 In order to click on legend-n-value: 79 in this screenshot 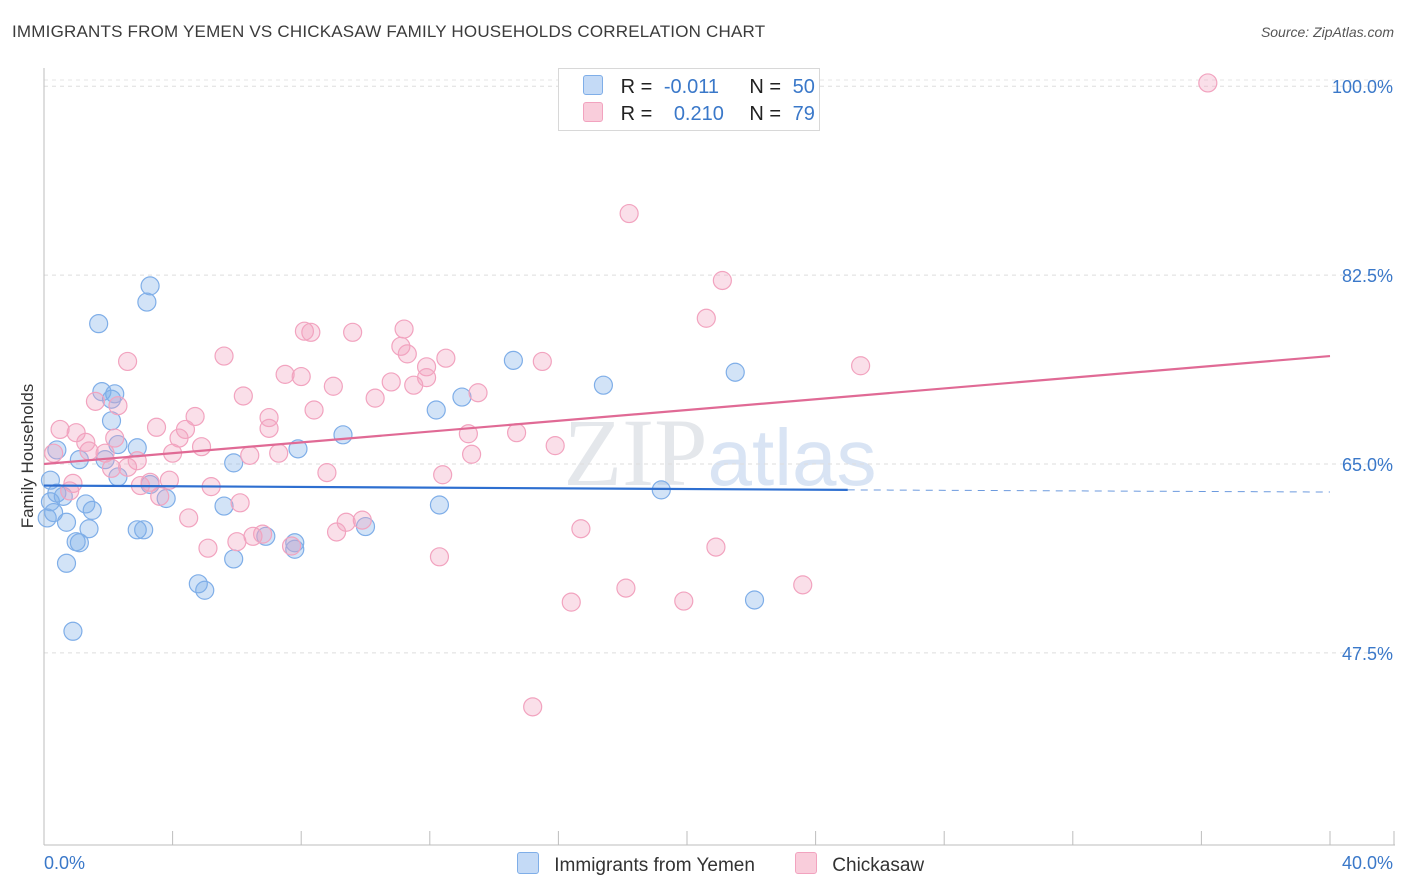, I will do `click(803, 114)`.